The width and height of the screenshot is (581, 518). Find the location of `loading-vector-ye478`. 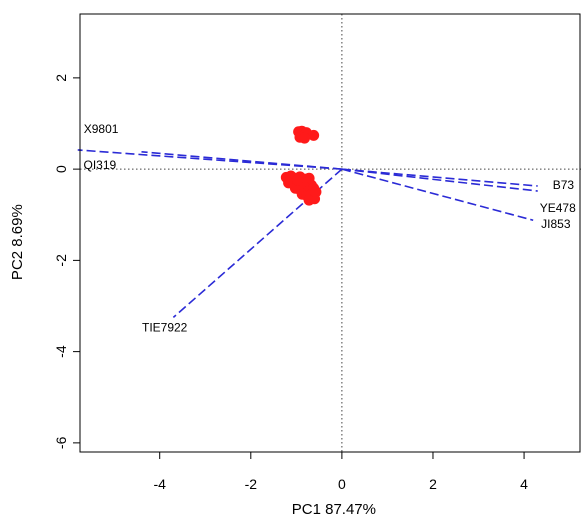

loading-vector-ye478 is located at coordinates (439, 180).